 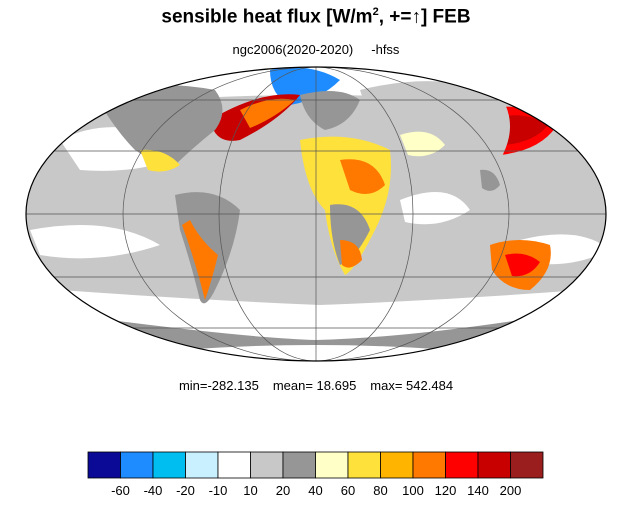 What do you see at coordinates (351, 254) in the screenshot?
I see `africa-south-high` at bounding box center [351, 254].